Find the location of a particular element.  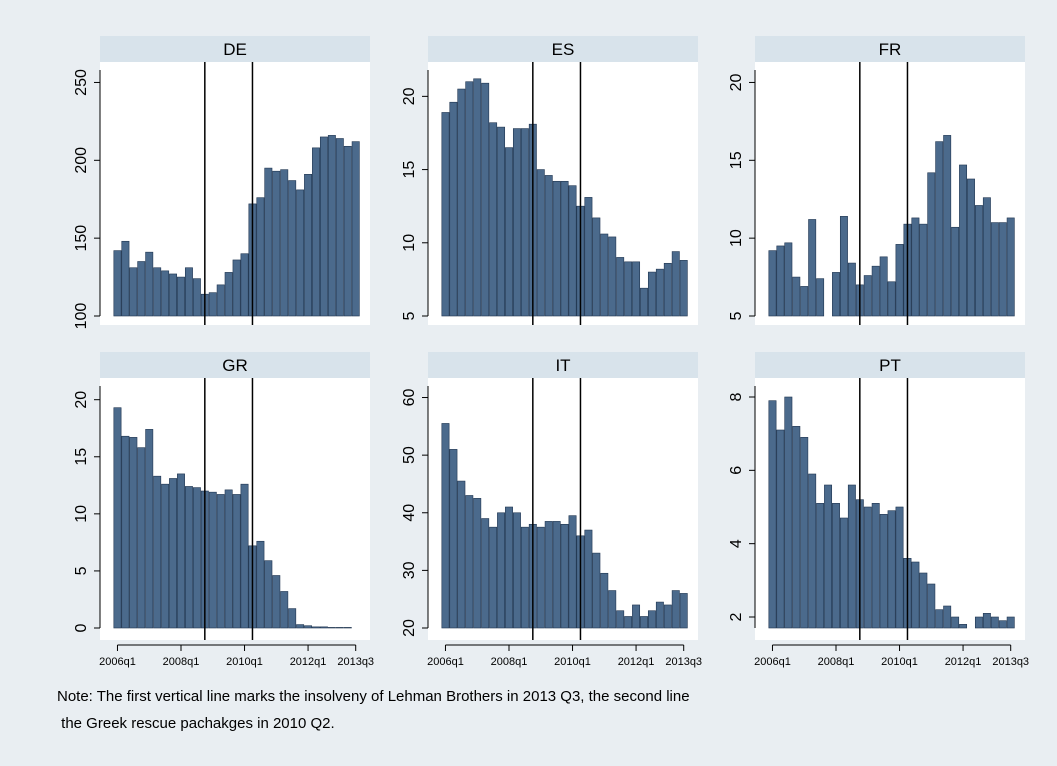

y-tick-label: 60 is located at coordinates (409, 398).